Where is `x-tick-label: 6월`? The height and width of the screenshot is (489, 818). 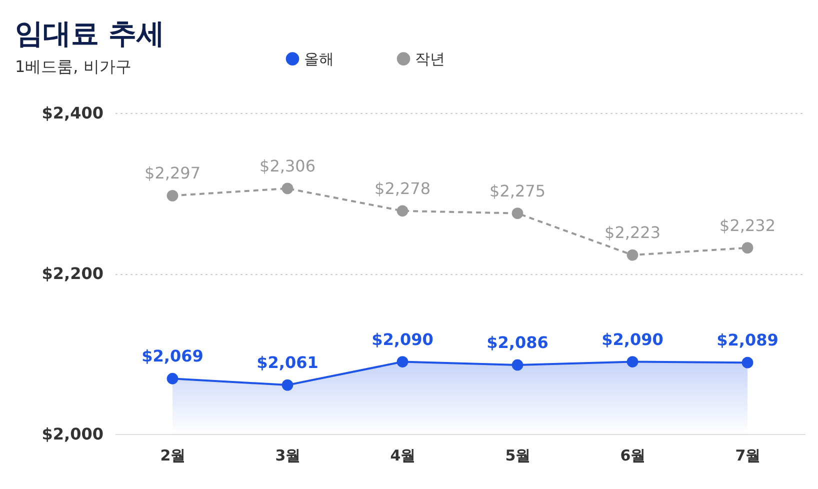 x-tick-label: 6월 is located at coordinates (633, 455).